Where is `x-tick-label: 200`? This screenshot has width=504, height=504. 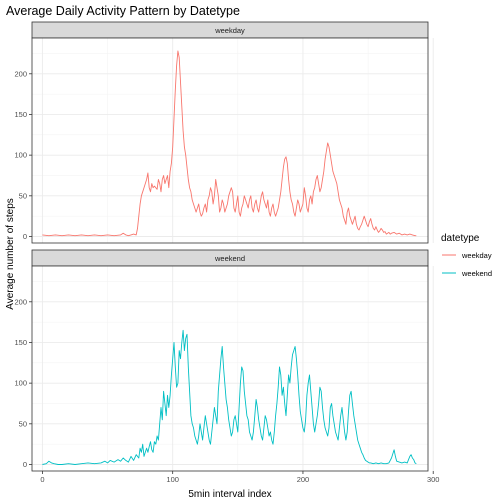
x-tick-label: 200 is located at coordinates (303, 479).